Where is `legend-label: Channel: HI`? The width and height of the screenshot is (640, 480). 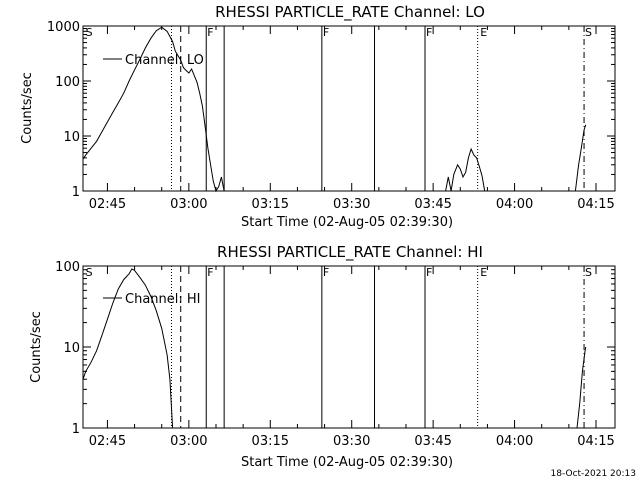 legend-label: Channel: HI is located at coordinates (163, 299).